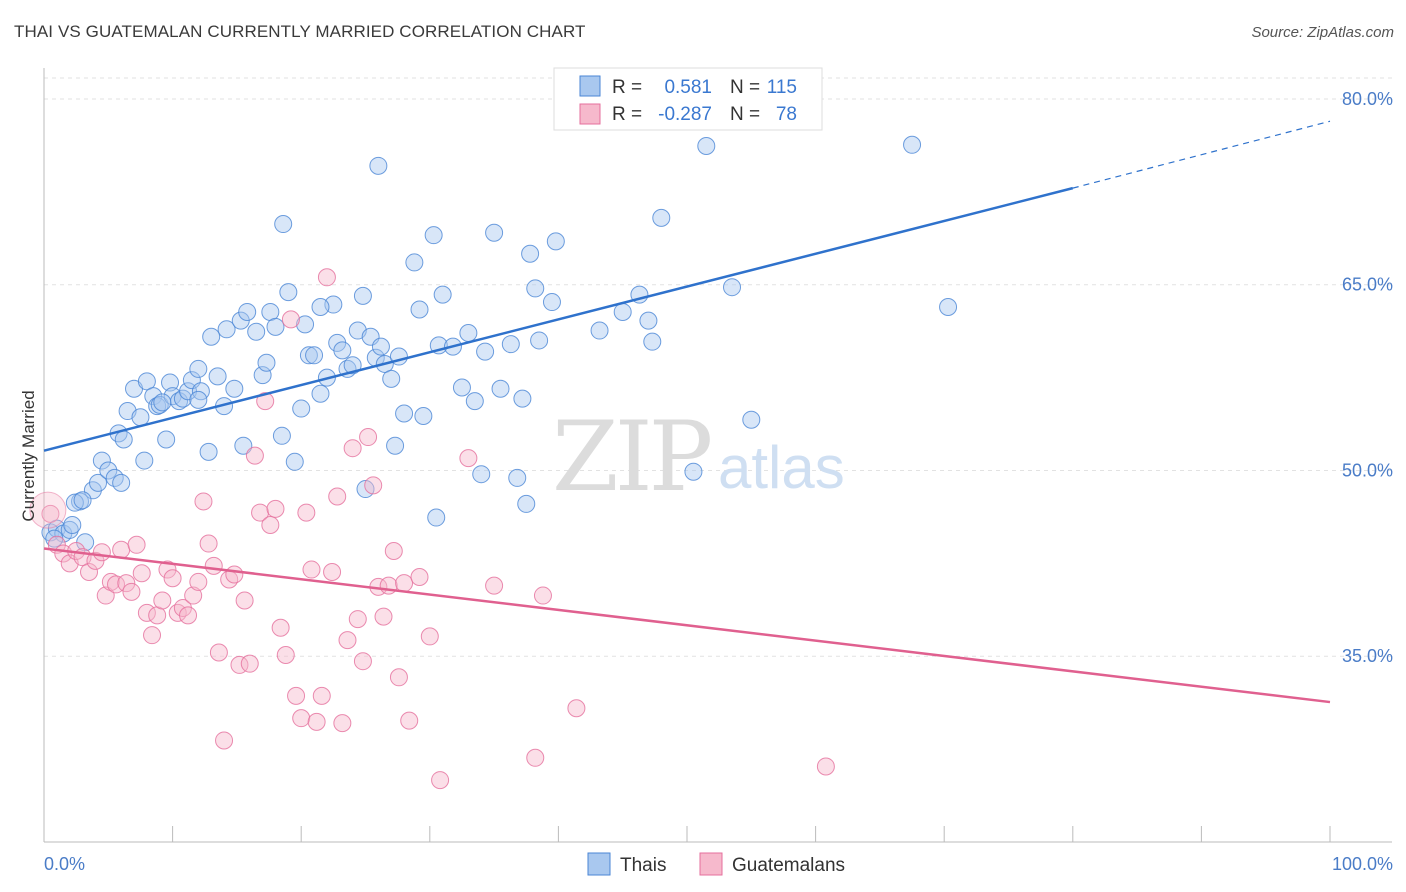 The height and width of the screenshot is (892, 1406). What do you see at coordinates (48, 510) in the screenshot?
I see `point-guatemalans-large` at bounding box center [48, 510].